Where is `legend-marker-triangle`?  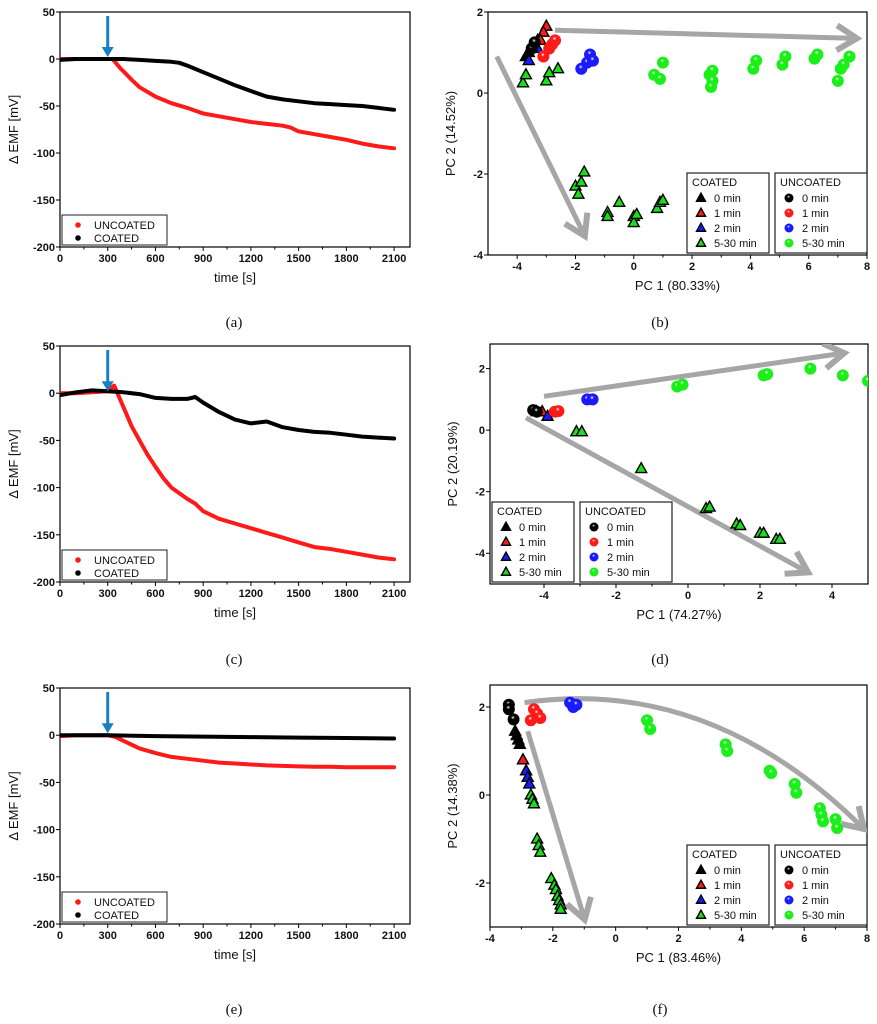
legend-marker-triangle is located at coordinates (701, 898).